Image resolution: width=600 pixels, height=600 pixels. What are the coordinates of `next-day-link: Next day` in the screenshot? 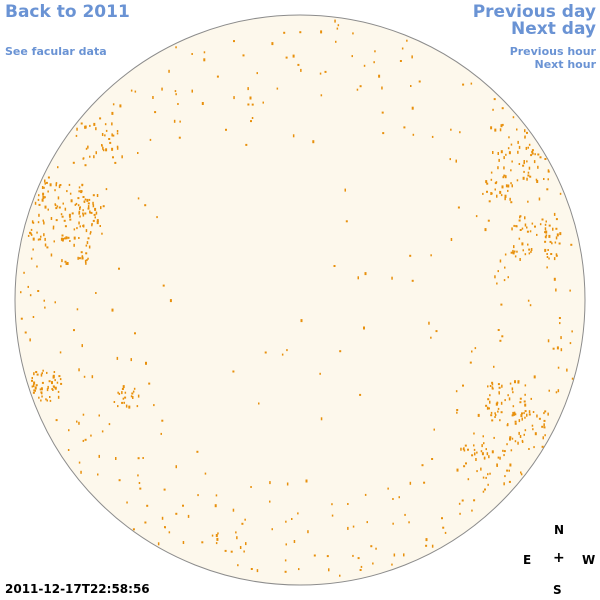 It's located at (553, 29).